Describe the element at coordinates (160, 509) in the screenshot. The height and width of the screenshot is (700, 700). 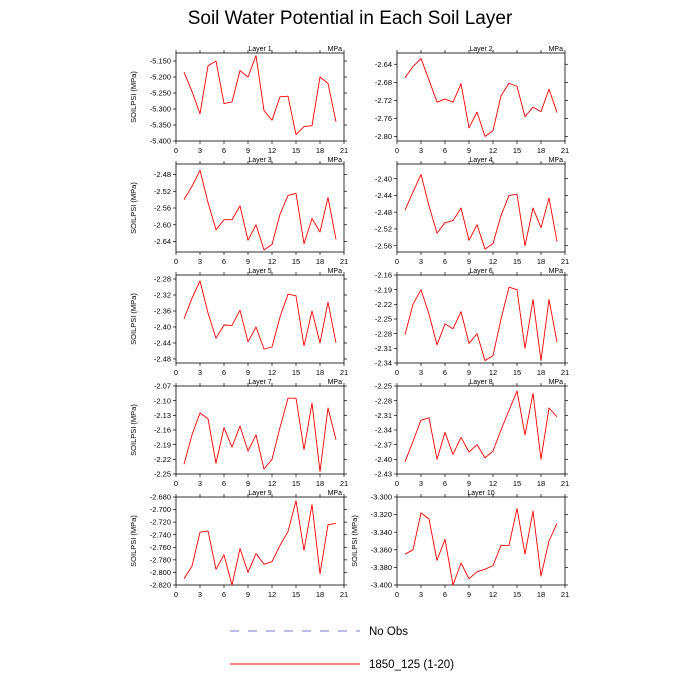
I see `y-tick-label: -2.700` at that location.